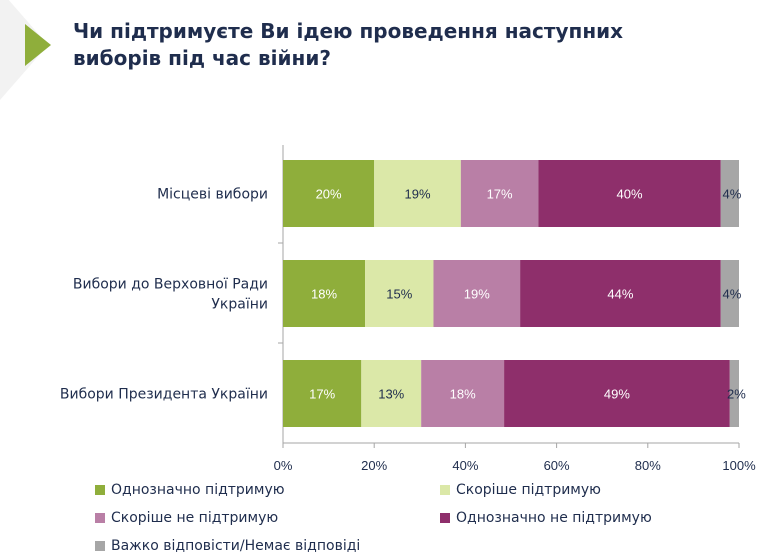 This screenshot has height=558, width=780. I want to click on arrow-icon, so click(38, 45).